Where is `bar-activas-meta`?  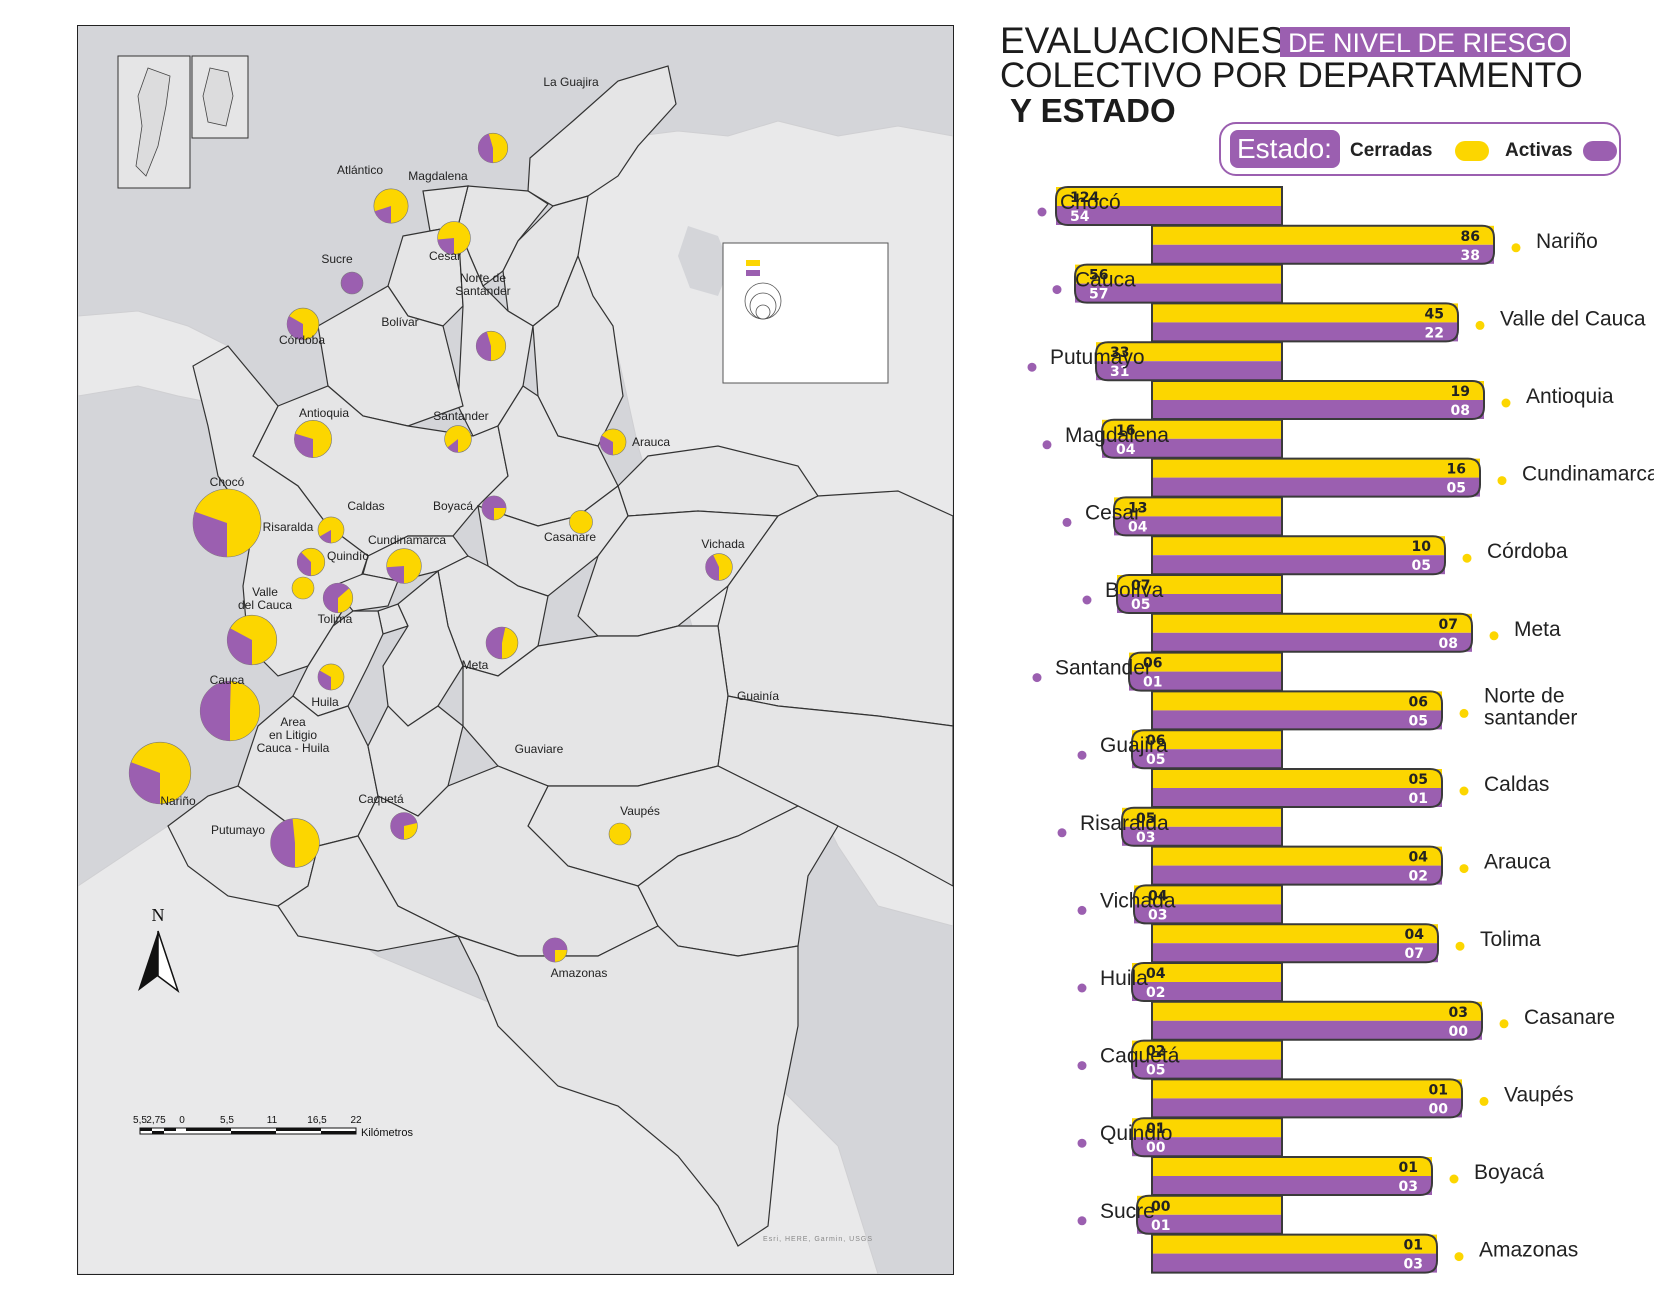
bar-activas-meta is located at coordinates (1312, 642).